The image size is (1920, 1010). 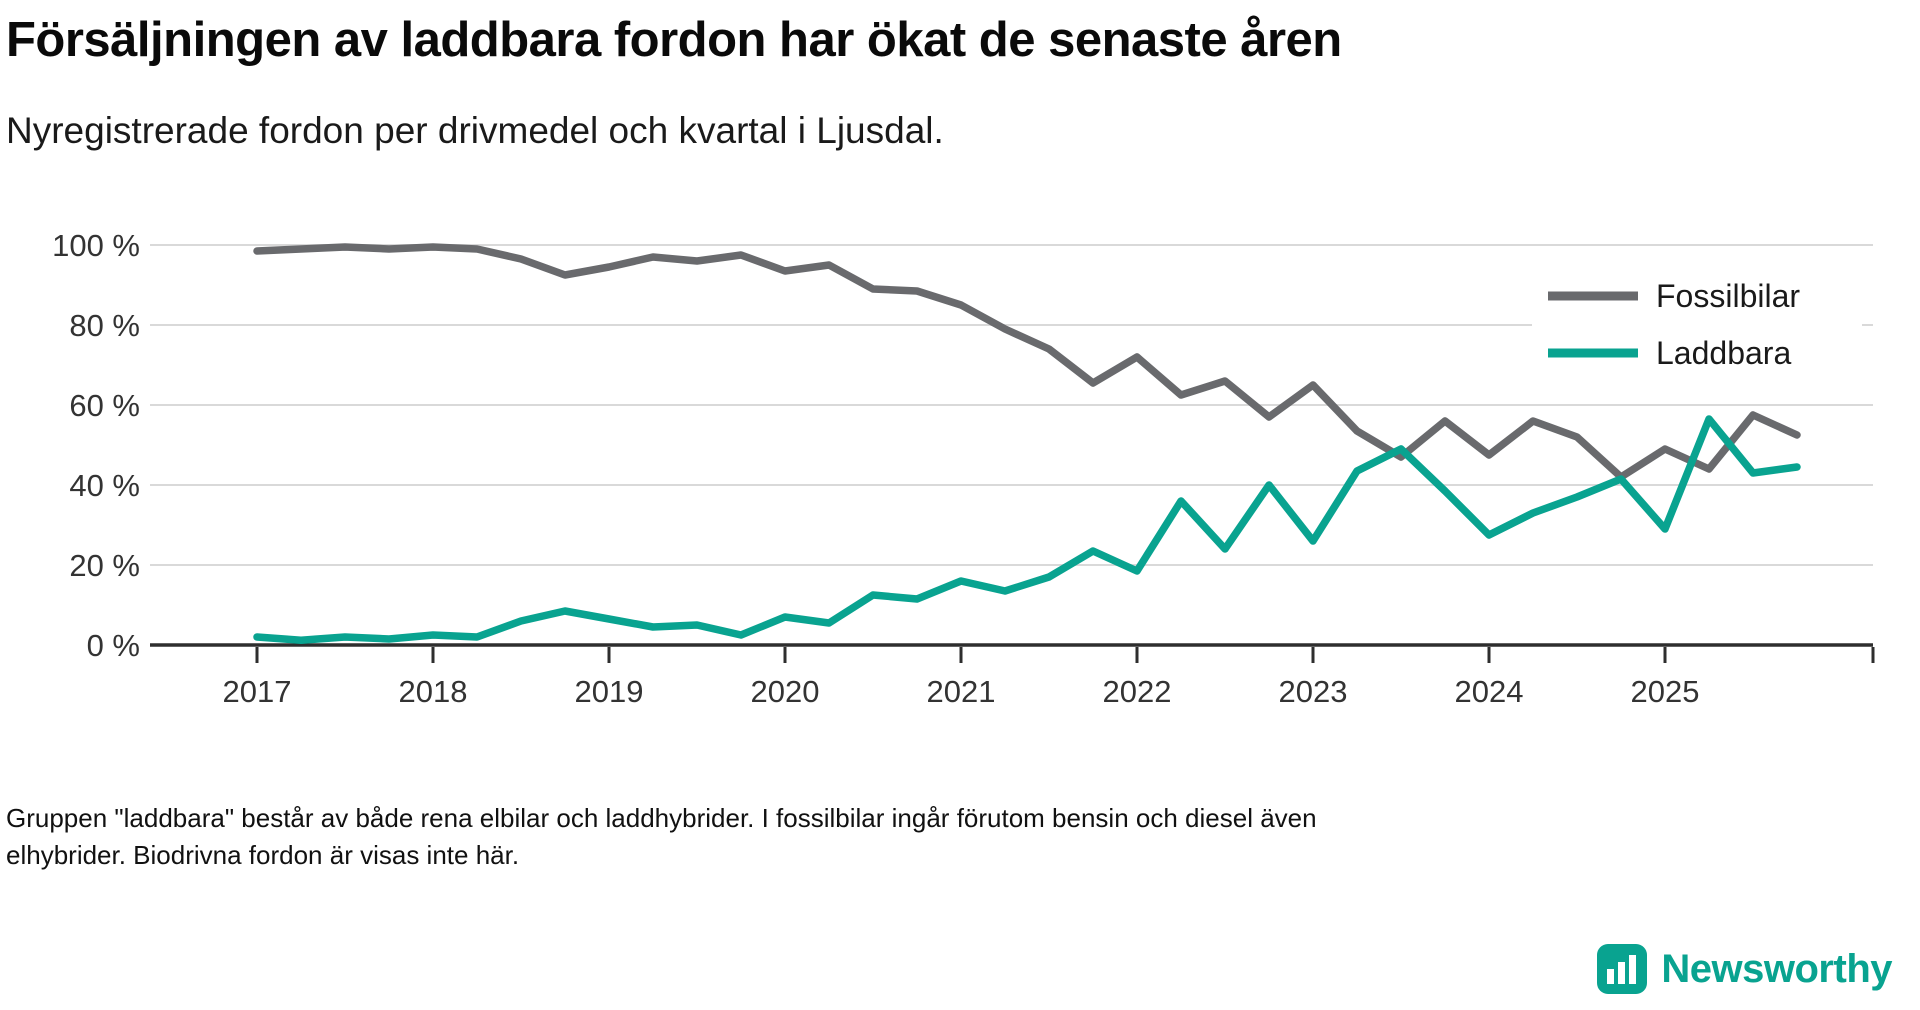 What do you see at coordinates (104, 565) in the screenshot?
I see `y-axis-label: 20 %` at bounding box center [104, 565].